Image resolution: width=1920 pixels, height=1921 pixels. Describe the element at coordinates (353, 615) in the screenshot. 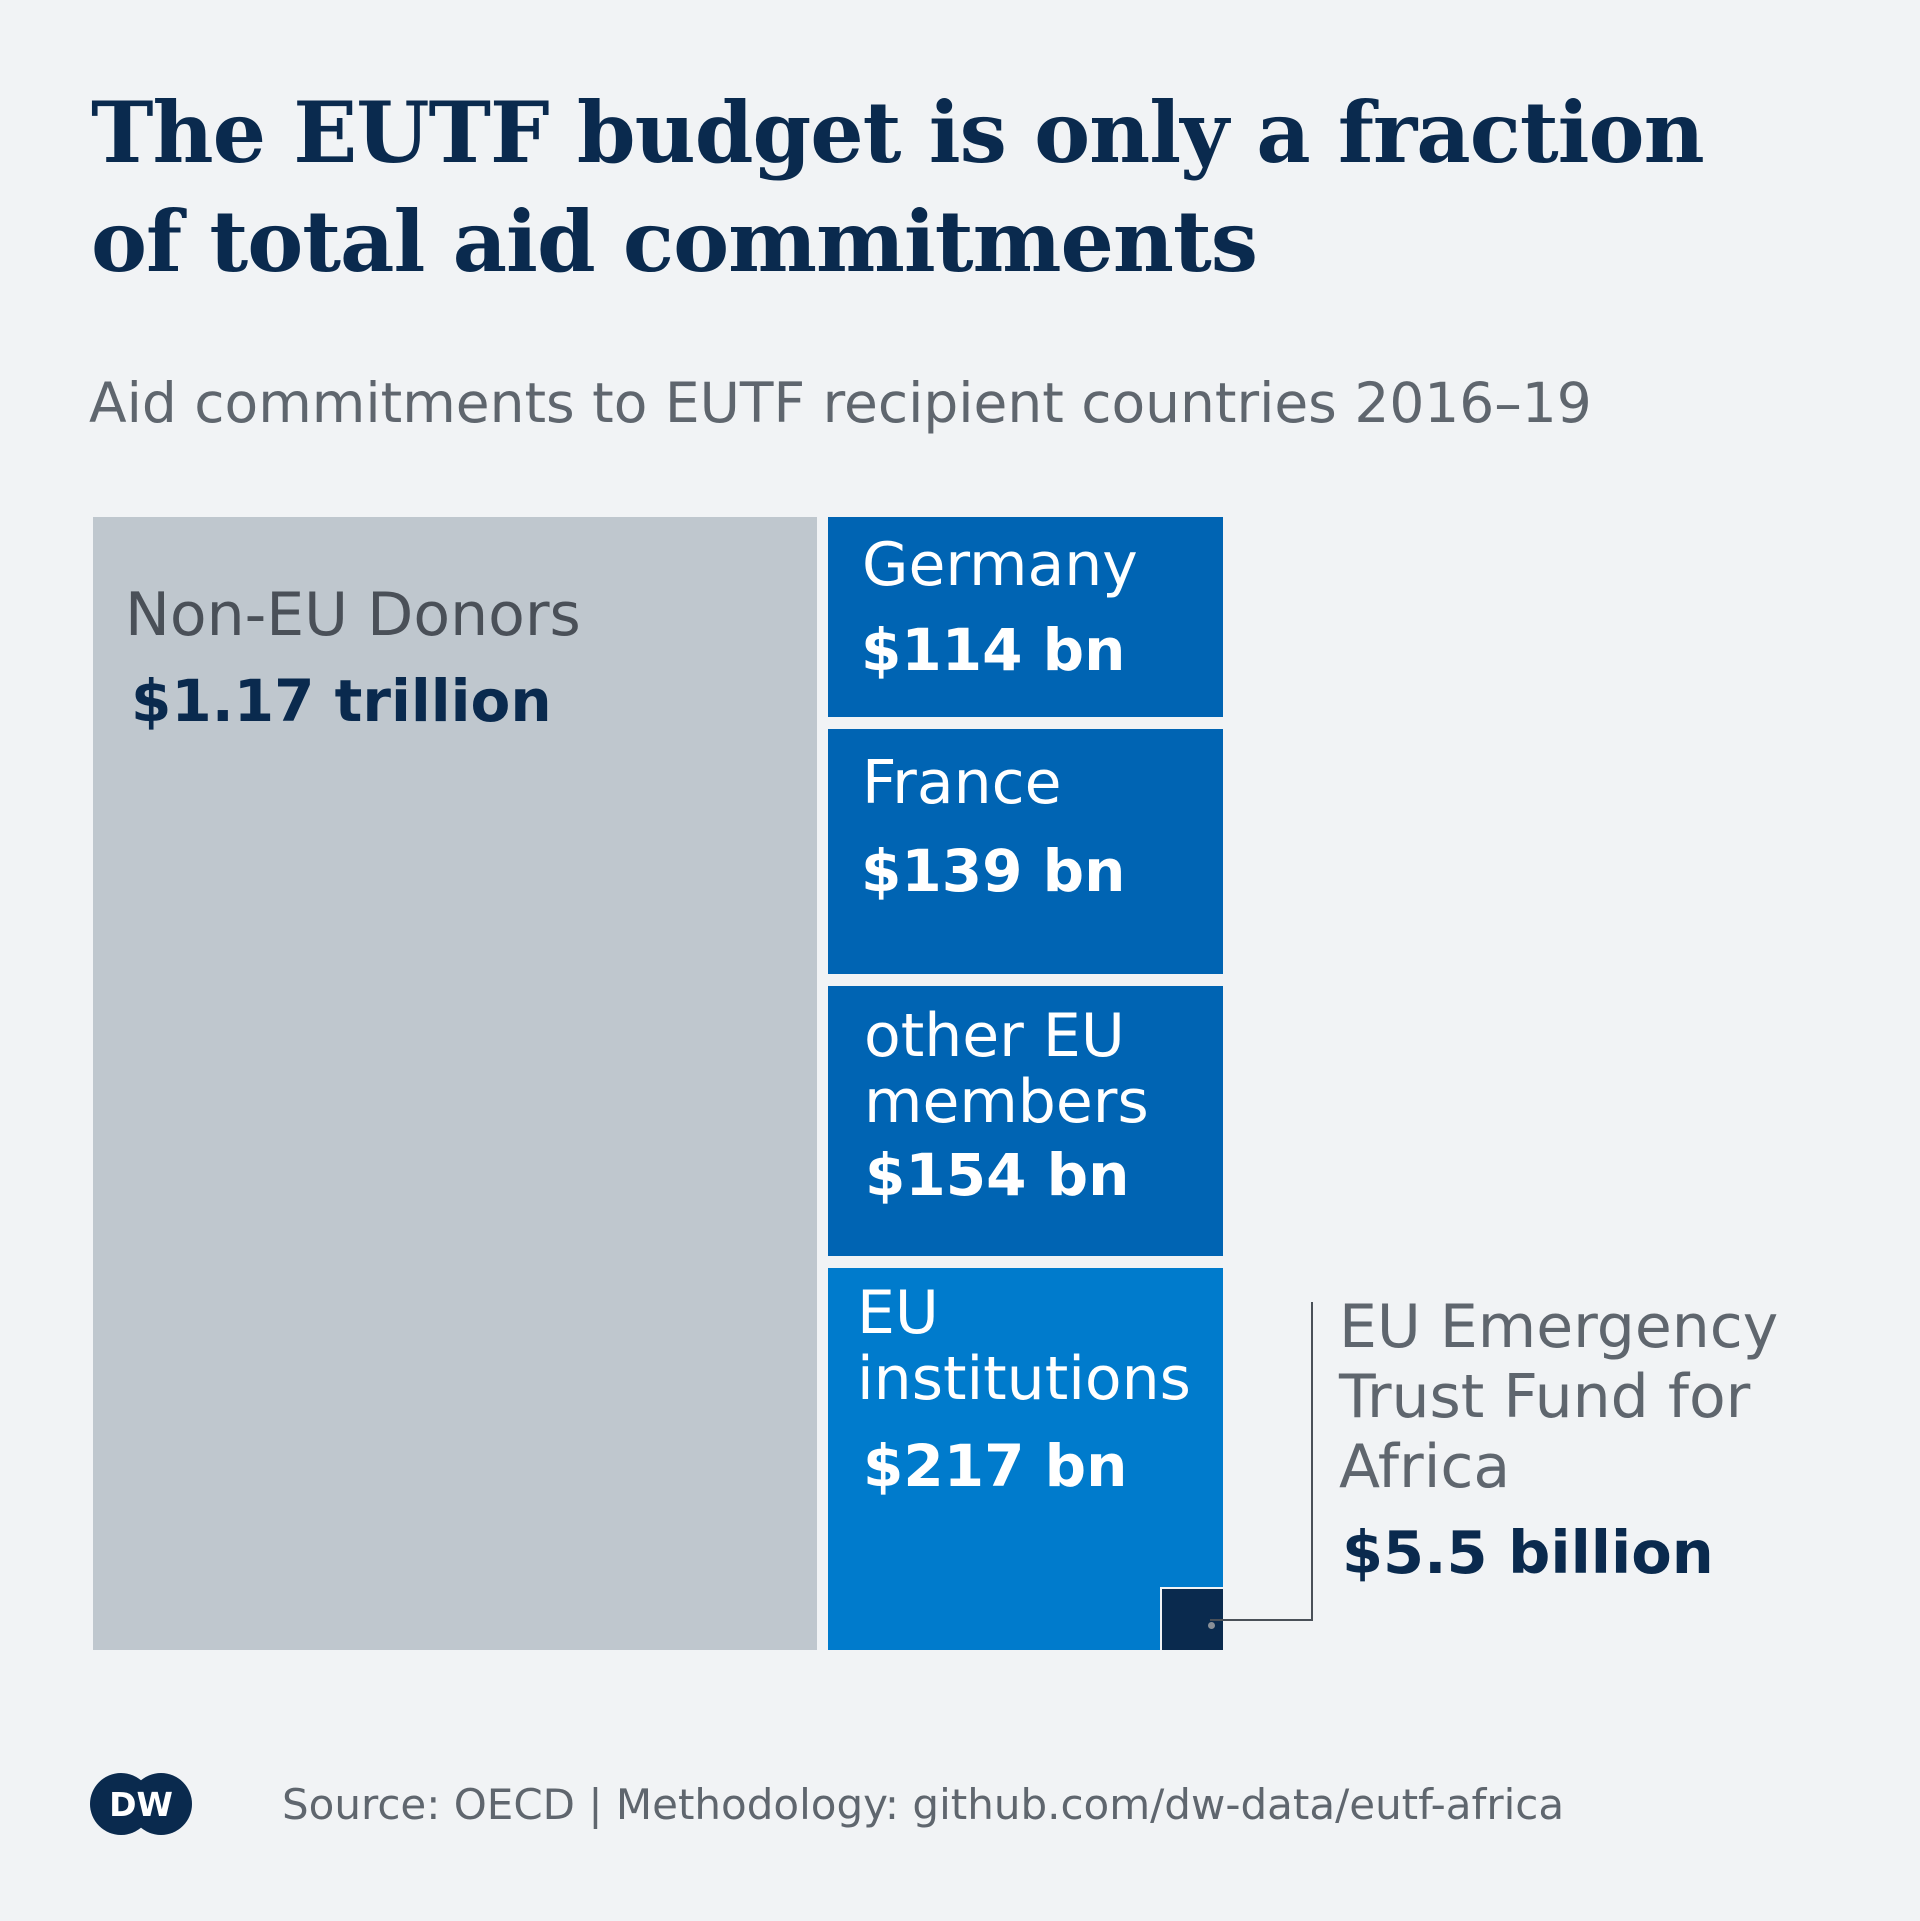

I see `tile-non-eu-donors-label: Non-EU Donors` at that location.